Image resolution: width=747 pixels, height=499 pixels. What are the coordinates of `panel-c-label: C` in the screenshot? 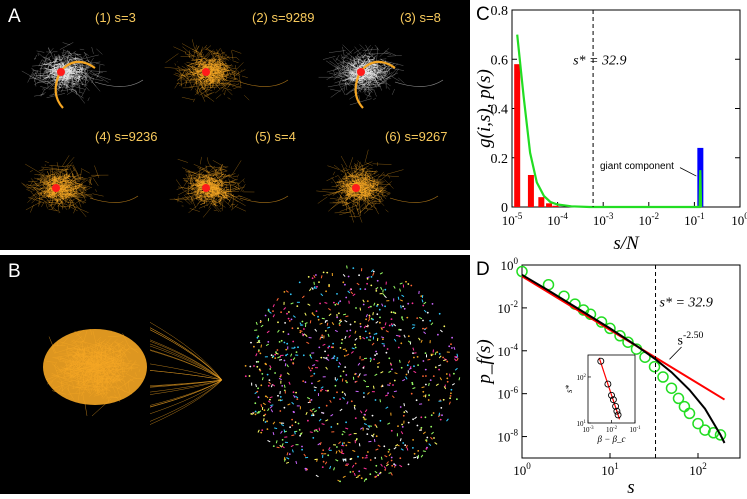 It's located at (483, 15).